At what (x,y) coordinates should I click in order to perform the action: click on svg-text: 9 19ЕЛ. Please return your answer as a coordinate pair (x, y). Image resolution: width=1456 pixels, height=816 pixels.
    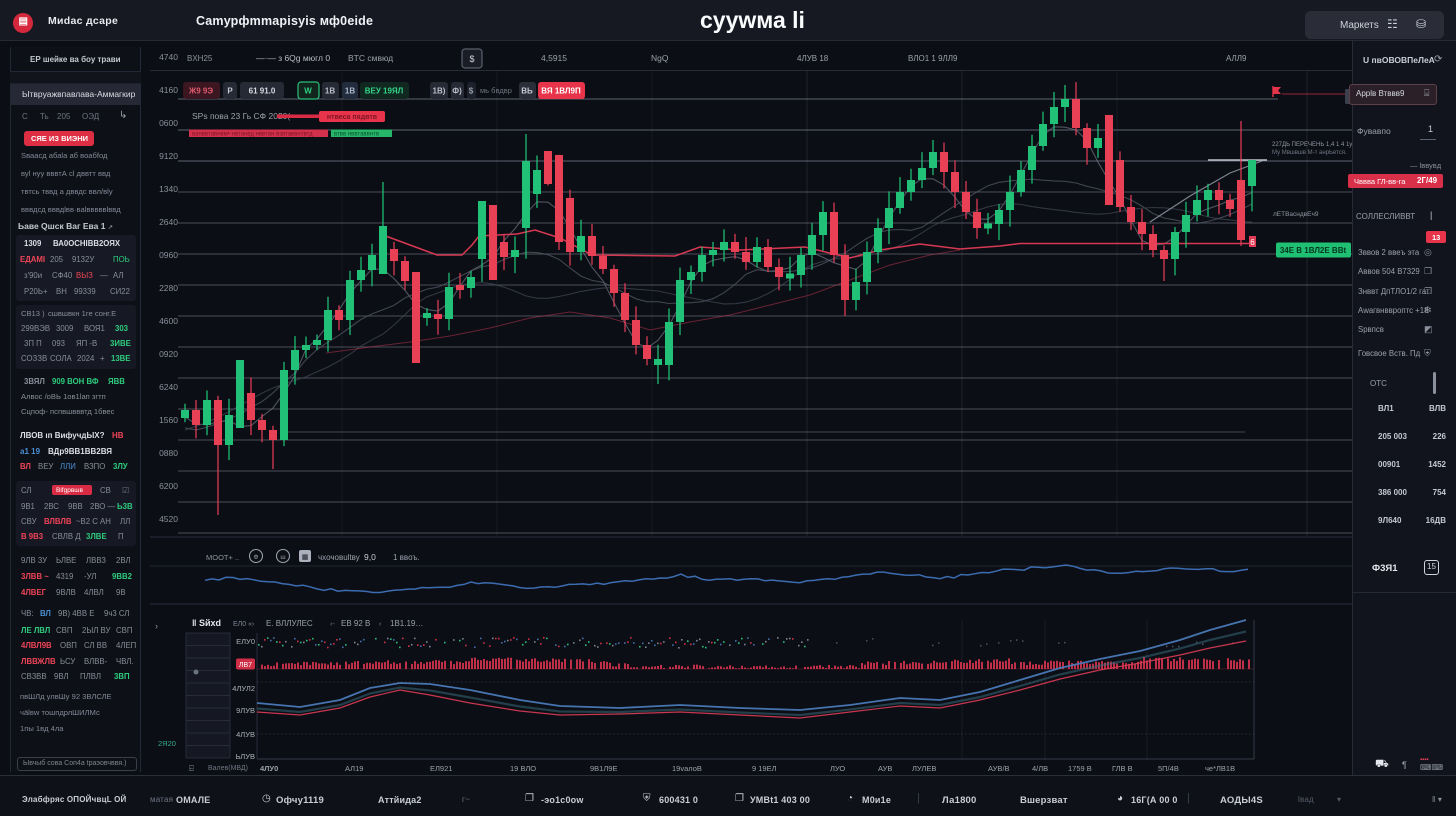
    Looking at the image, I should click on (764, 768).